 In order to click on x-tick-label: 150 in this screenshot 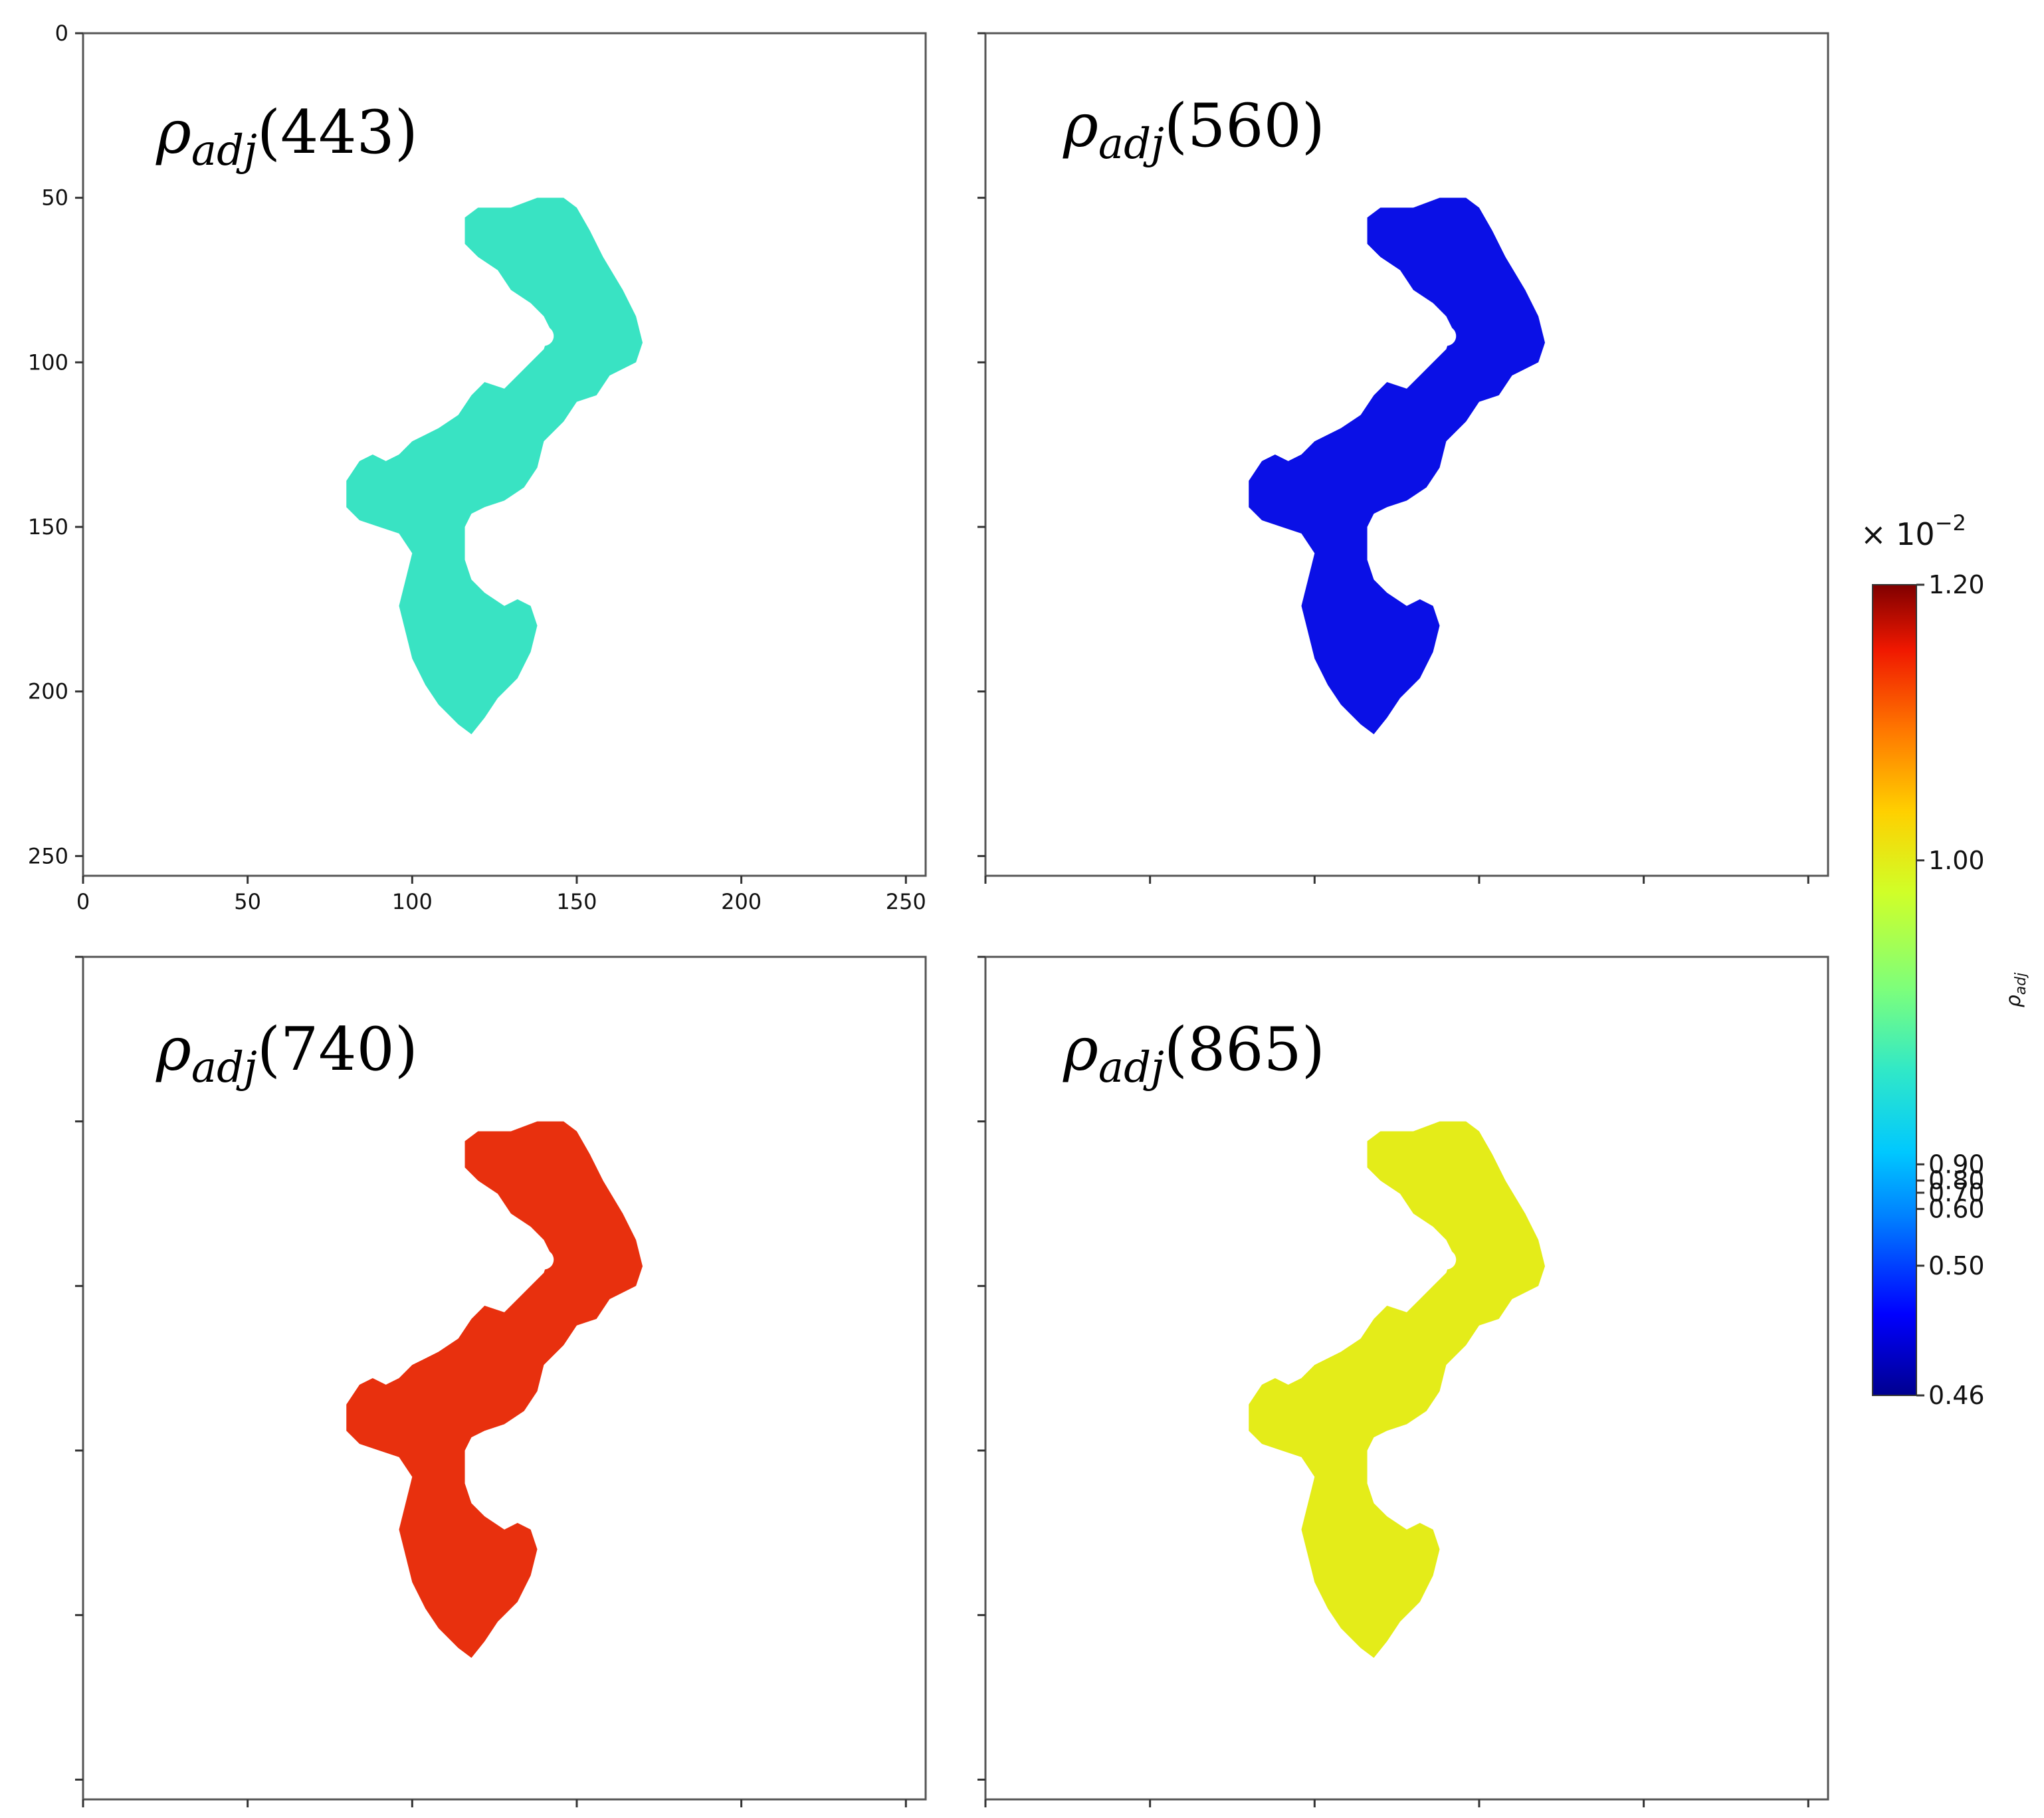, I will do `click(576, 902)`.